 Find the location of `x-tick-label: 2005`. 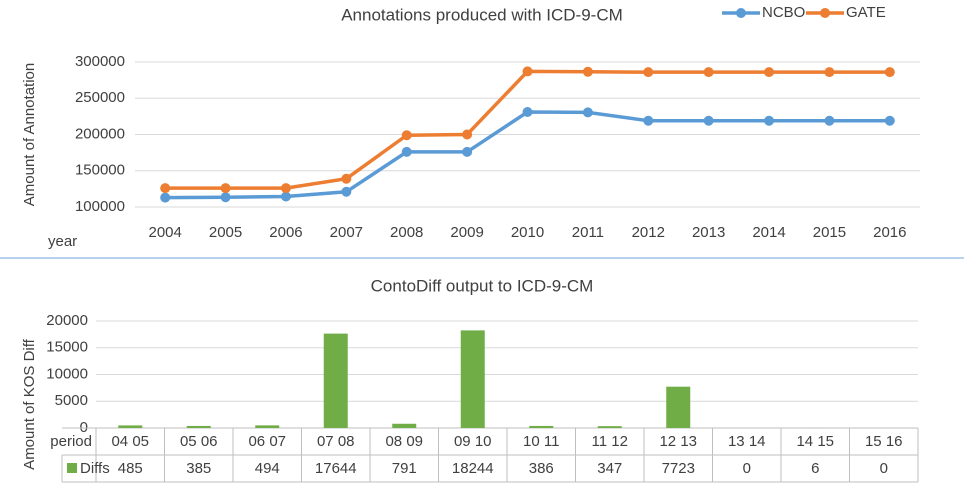

x-tick-label: 2005 is located at coordinates (225, 232).